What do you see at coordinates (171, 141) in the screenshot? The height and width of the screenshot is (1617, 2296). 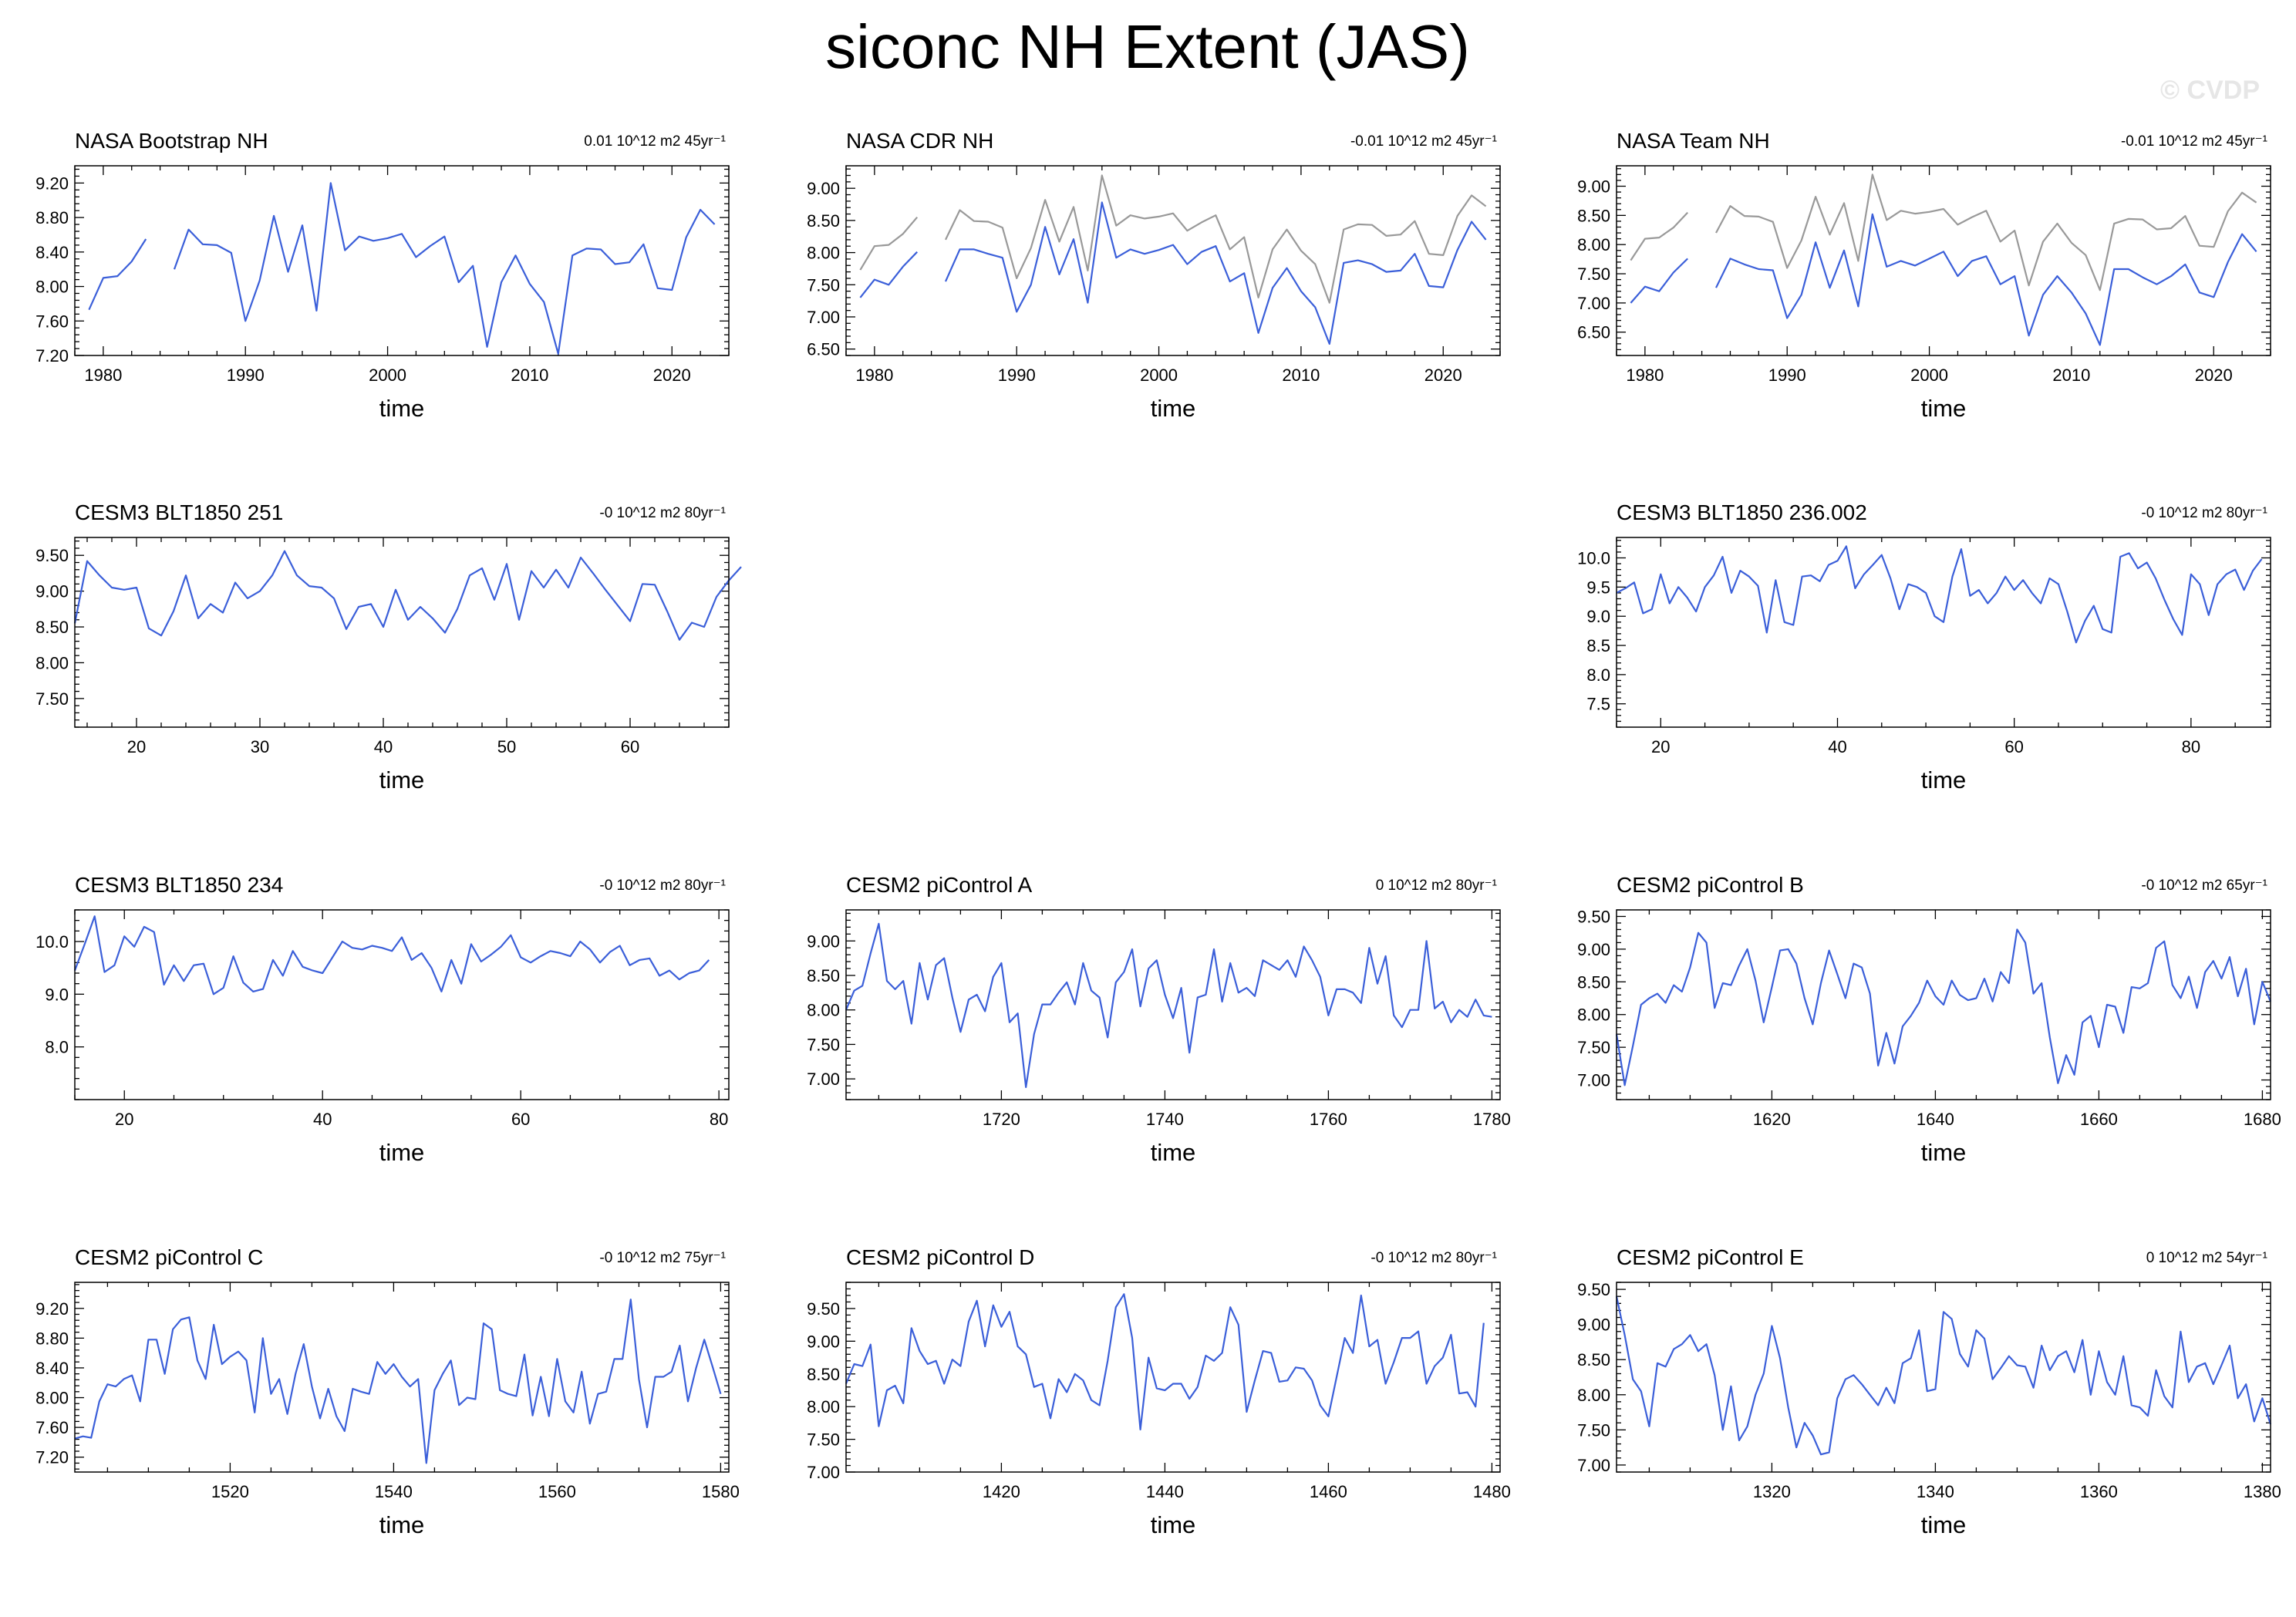 I see `panel-title: NASA Bootstrap NH` at bounding box center [171, 141].